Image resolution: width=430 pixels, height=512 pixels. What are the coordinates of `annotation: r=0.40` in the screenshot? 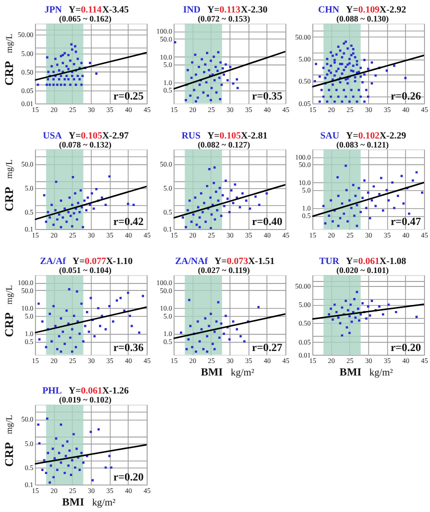 It's located at (267, 222).